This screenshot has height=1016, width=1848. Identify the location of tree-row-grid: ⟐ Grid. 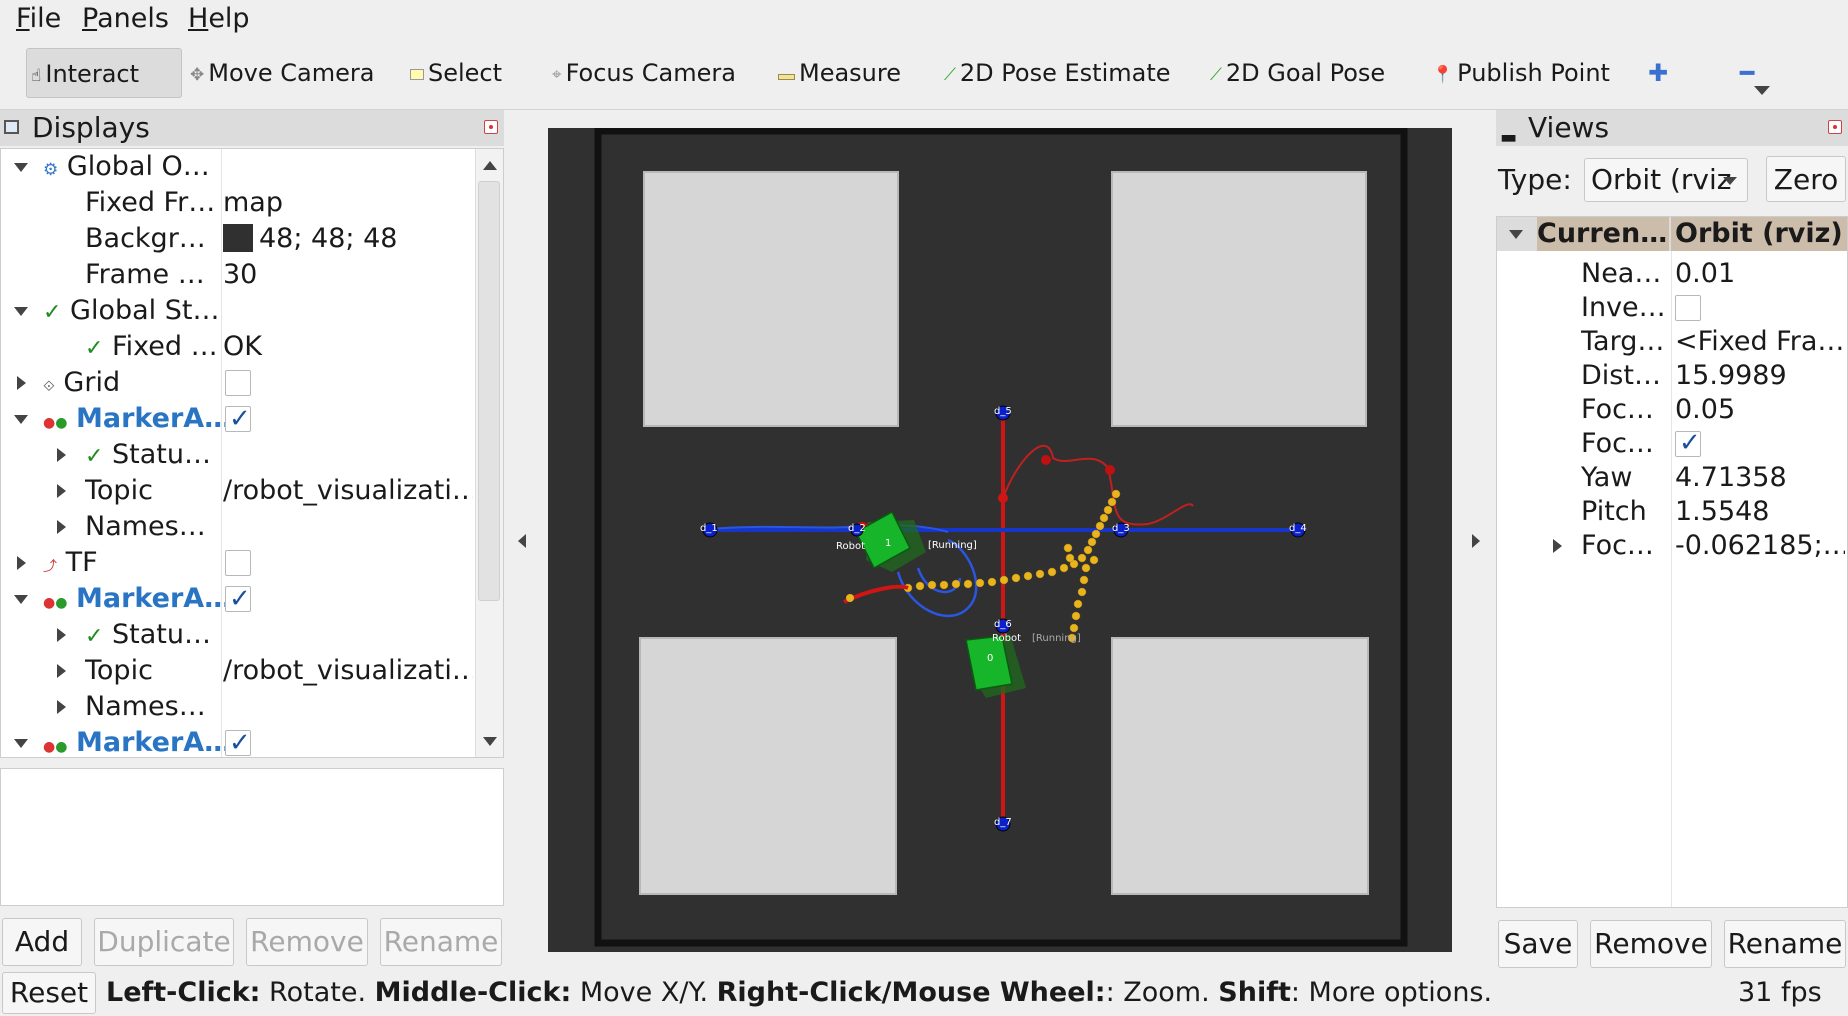
(238, 383).